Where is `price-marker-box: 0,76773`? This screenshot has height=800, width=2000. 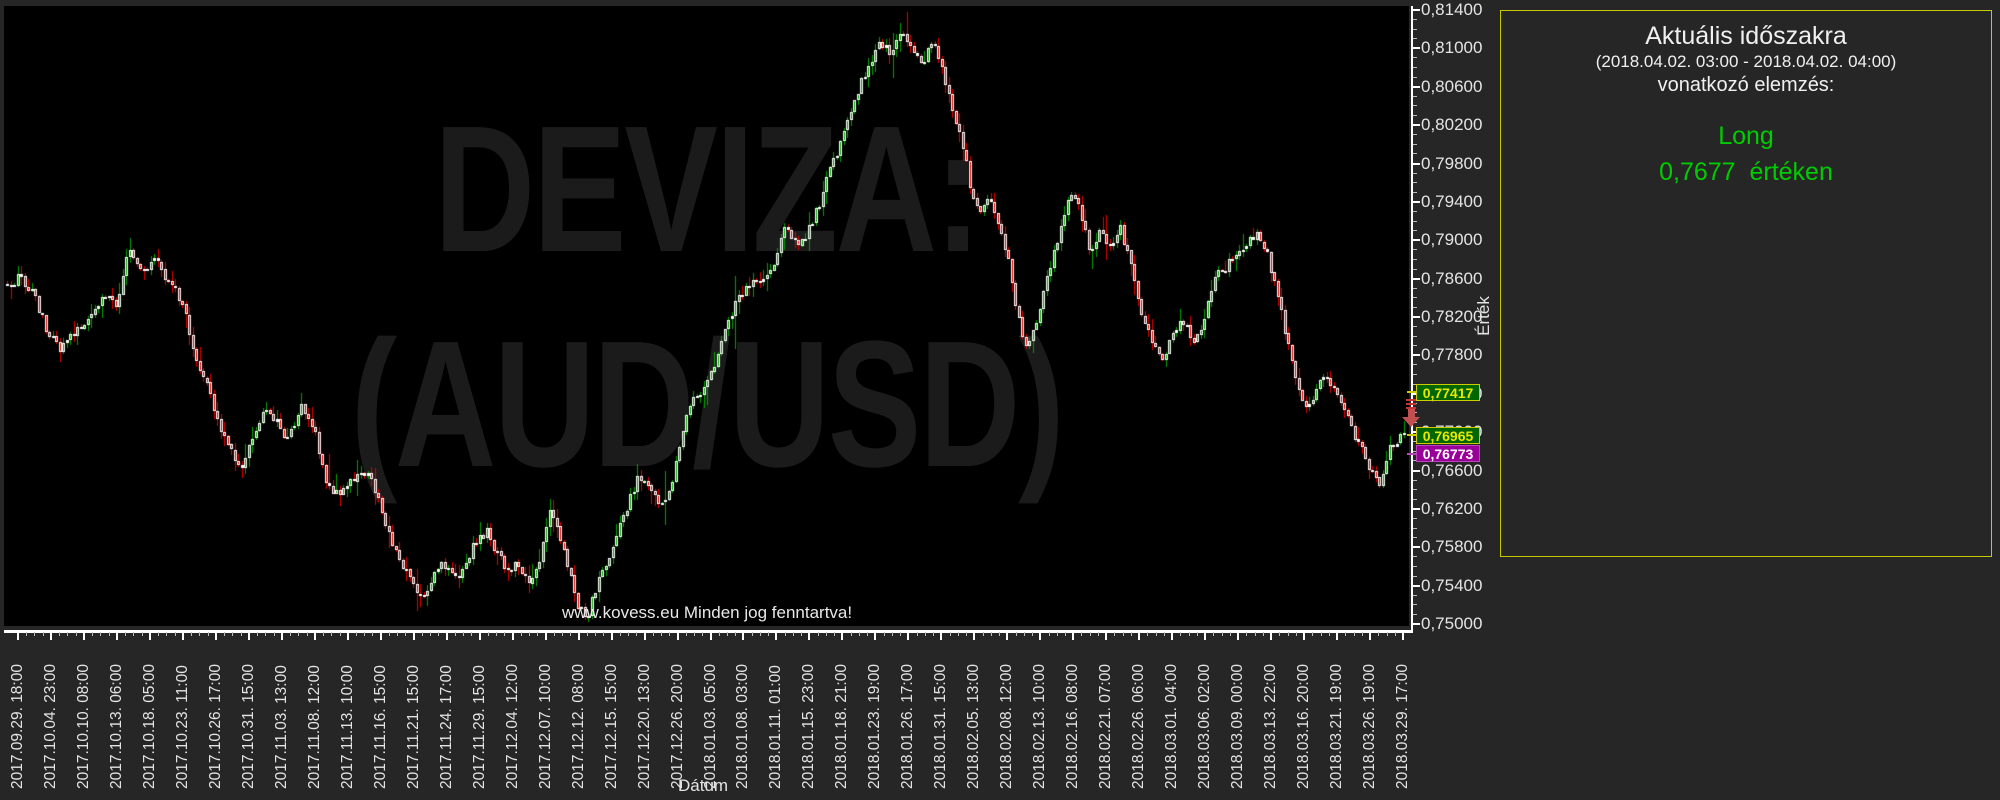
price-marker-box: 0,76773 is located at coordinates (1448, 454).